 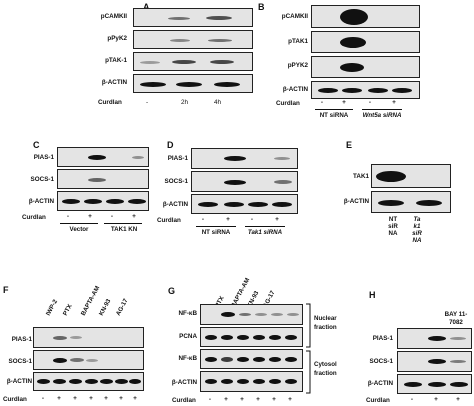 What do you see at coordinates (52, 307) in the screenshot?
I see `treatment-label: IWP-2` at bounding box center [52, 307].